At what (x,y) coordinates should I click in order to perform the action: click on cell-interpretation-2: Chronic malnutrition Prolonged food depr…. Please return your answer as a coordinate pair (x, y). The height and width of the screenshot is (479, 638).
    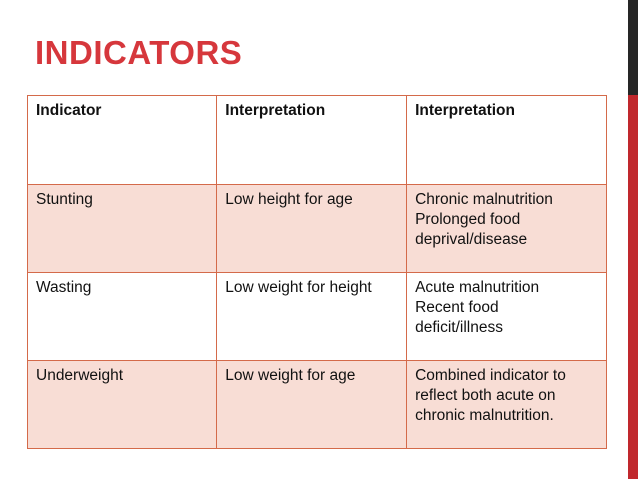
    Looking at the image, I should click on (506, 228).